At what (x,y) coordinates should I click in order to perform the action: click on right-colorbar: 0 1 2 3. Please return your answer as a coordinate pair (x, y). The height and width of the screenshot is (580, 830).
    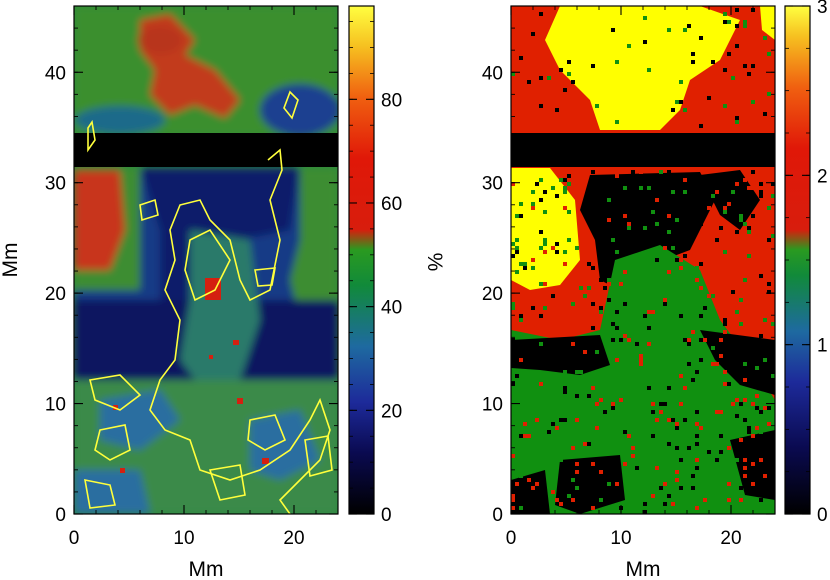
    Looking at the image, I should click on (806, 263).